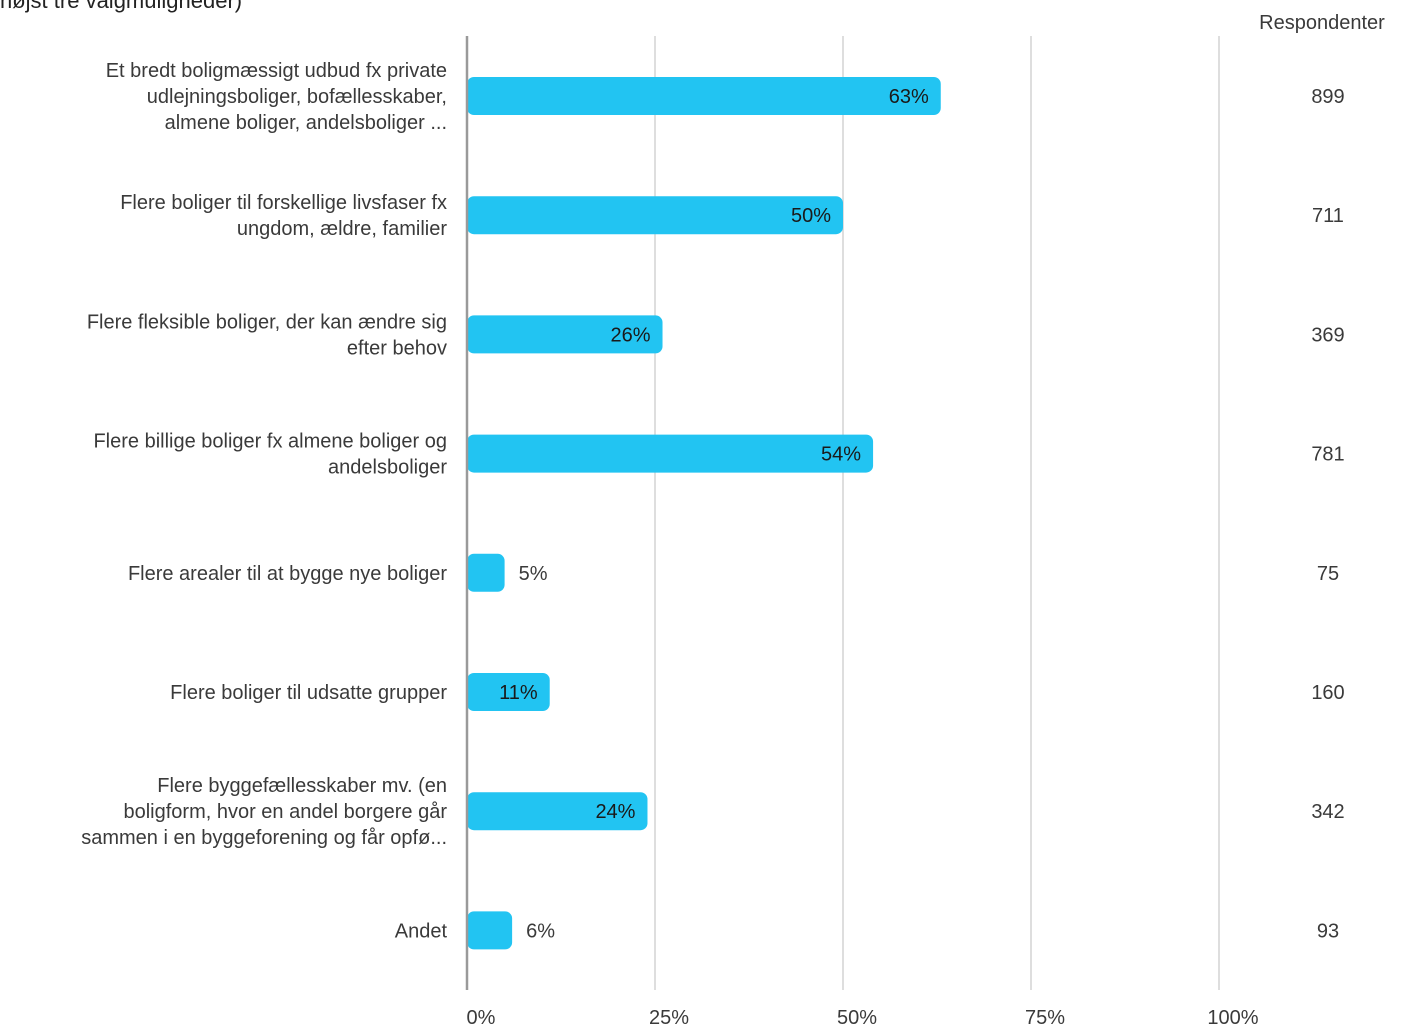 The height and width of the screenshot is (1026, 1412). I want to click on x-tick-label: 0%, so click(481, 1016).